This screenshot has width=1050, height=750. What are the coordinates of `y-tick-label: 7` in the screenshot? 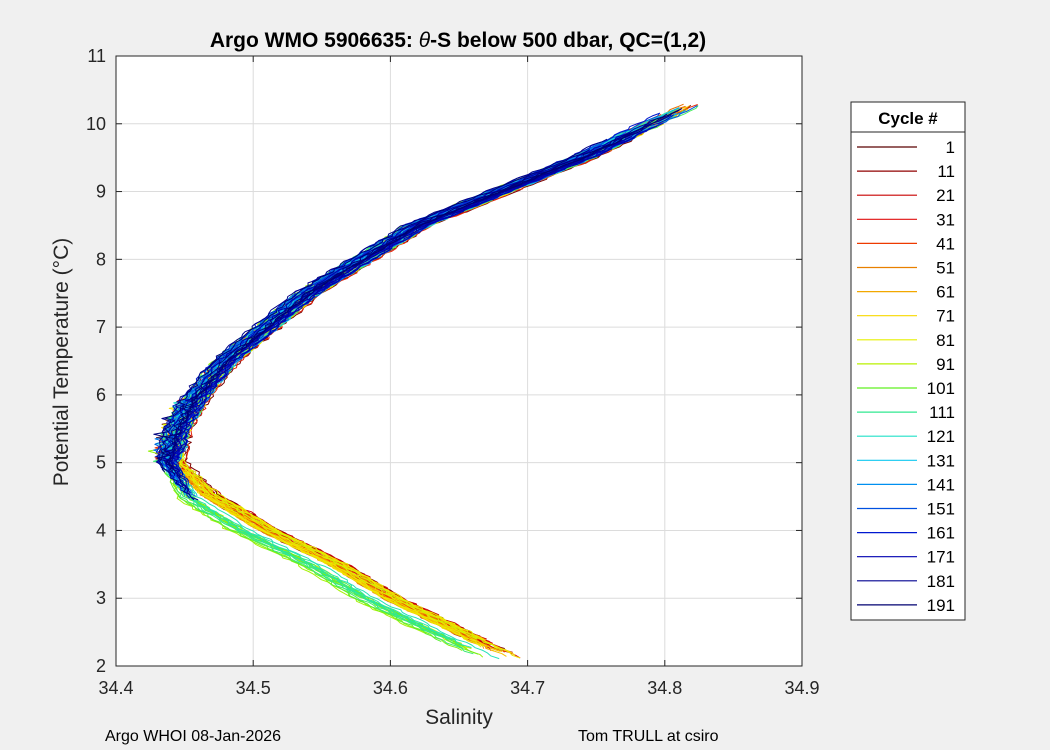 It's located at (101, 327).